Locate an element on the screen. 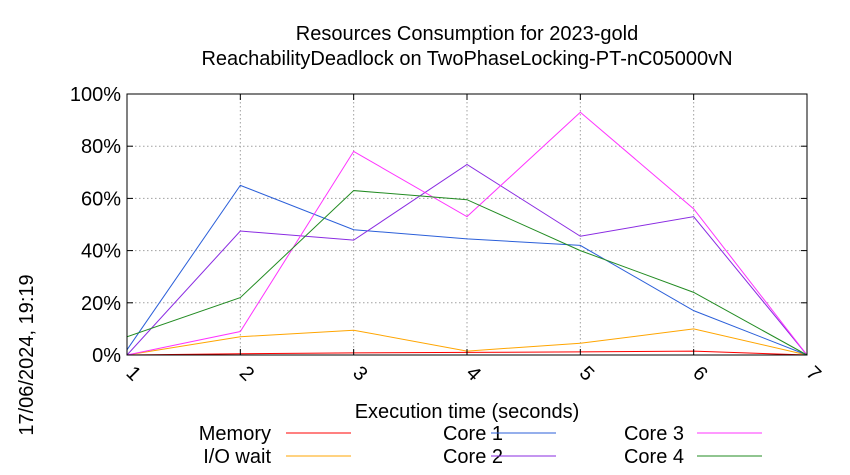 Image resolution: width=850 pixels, height=475 pixels. legend-label: Memory is located at coordinates (235, 434).